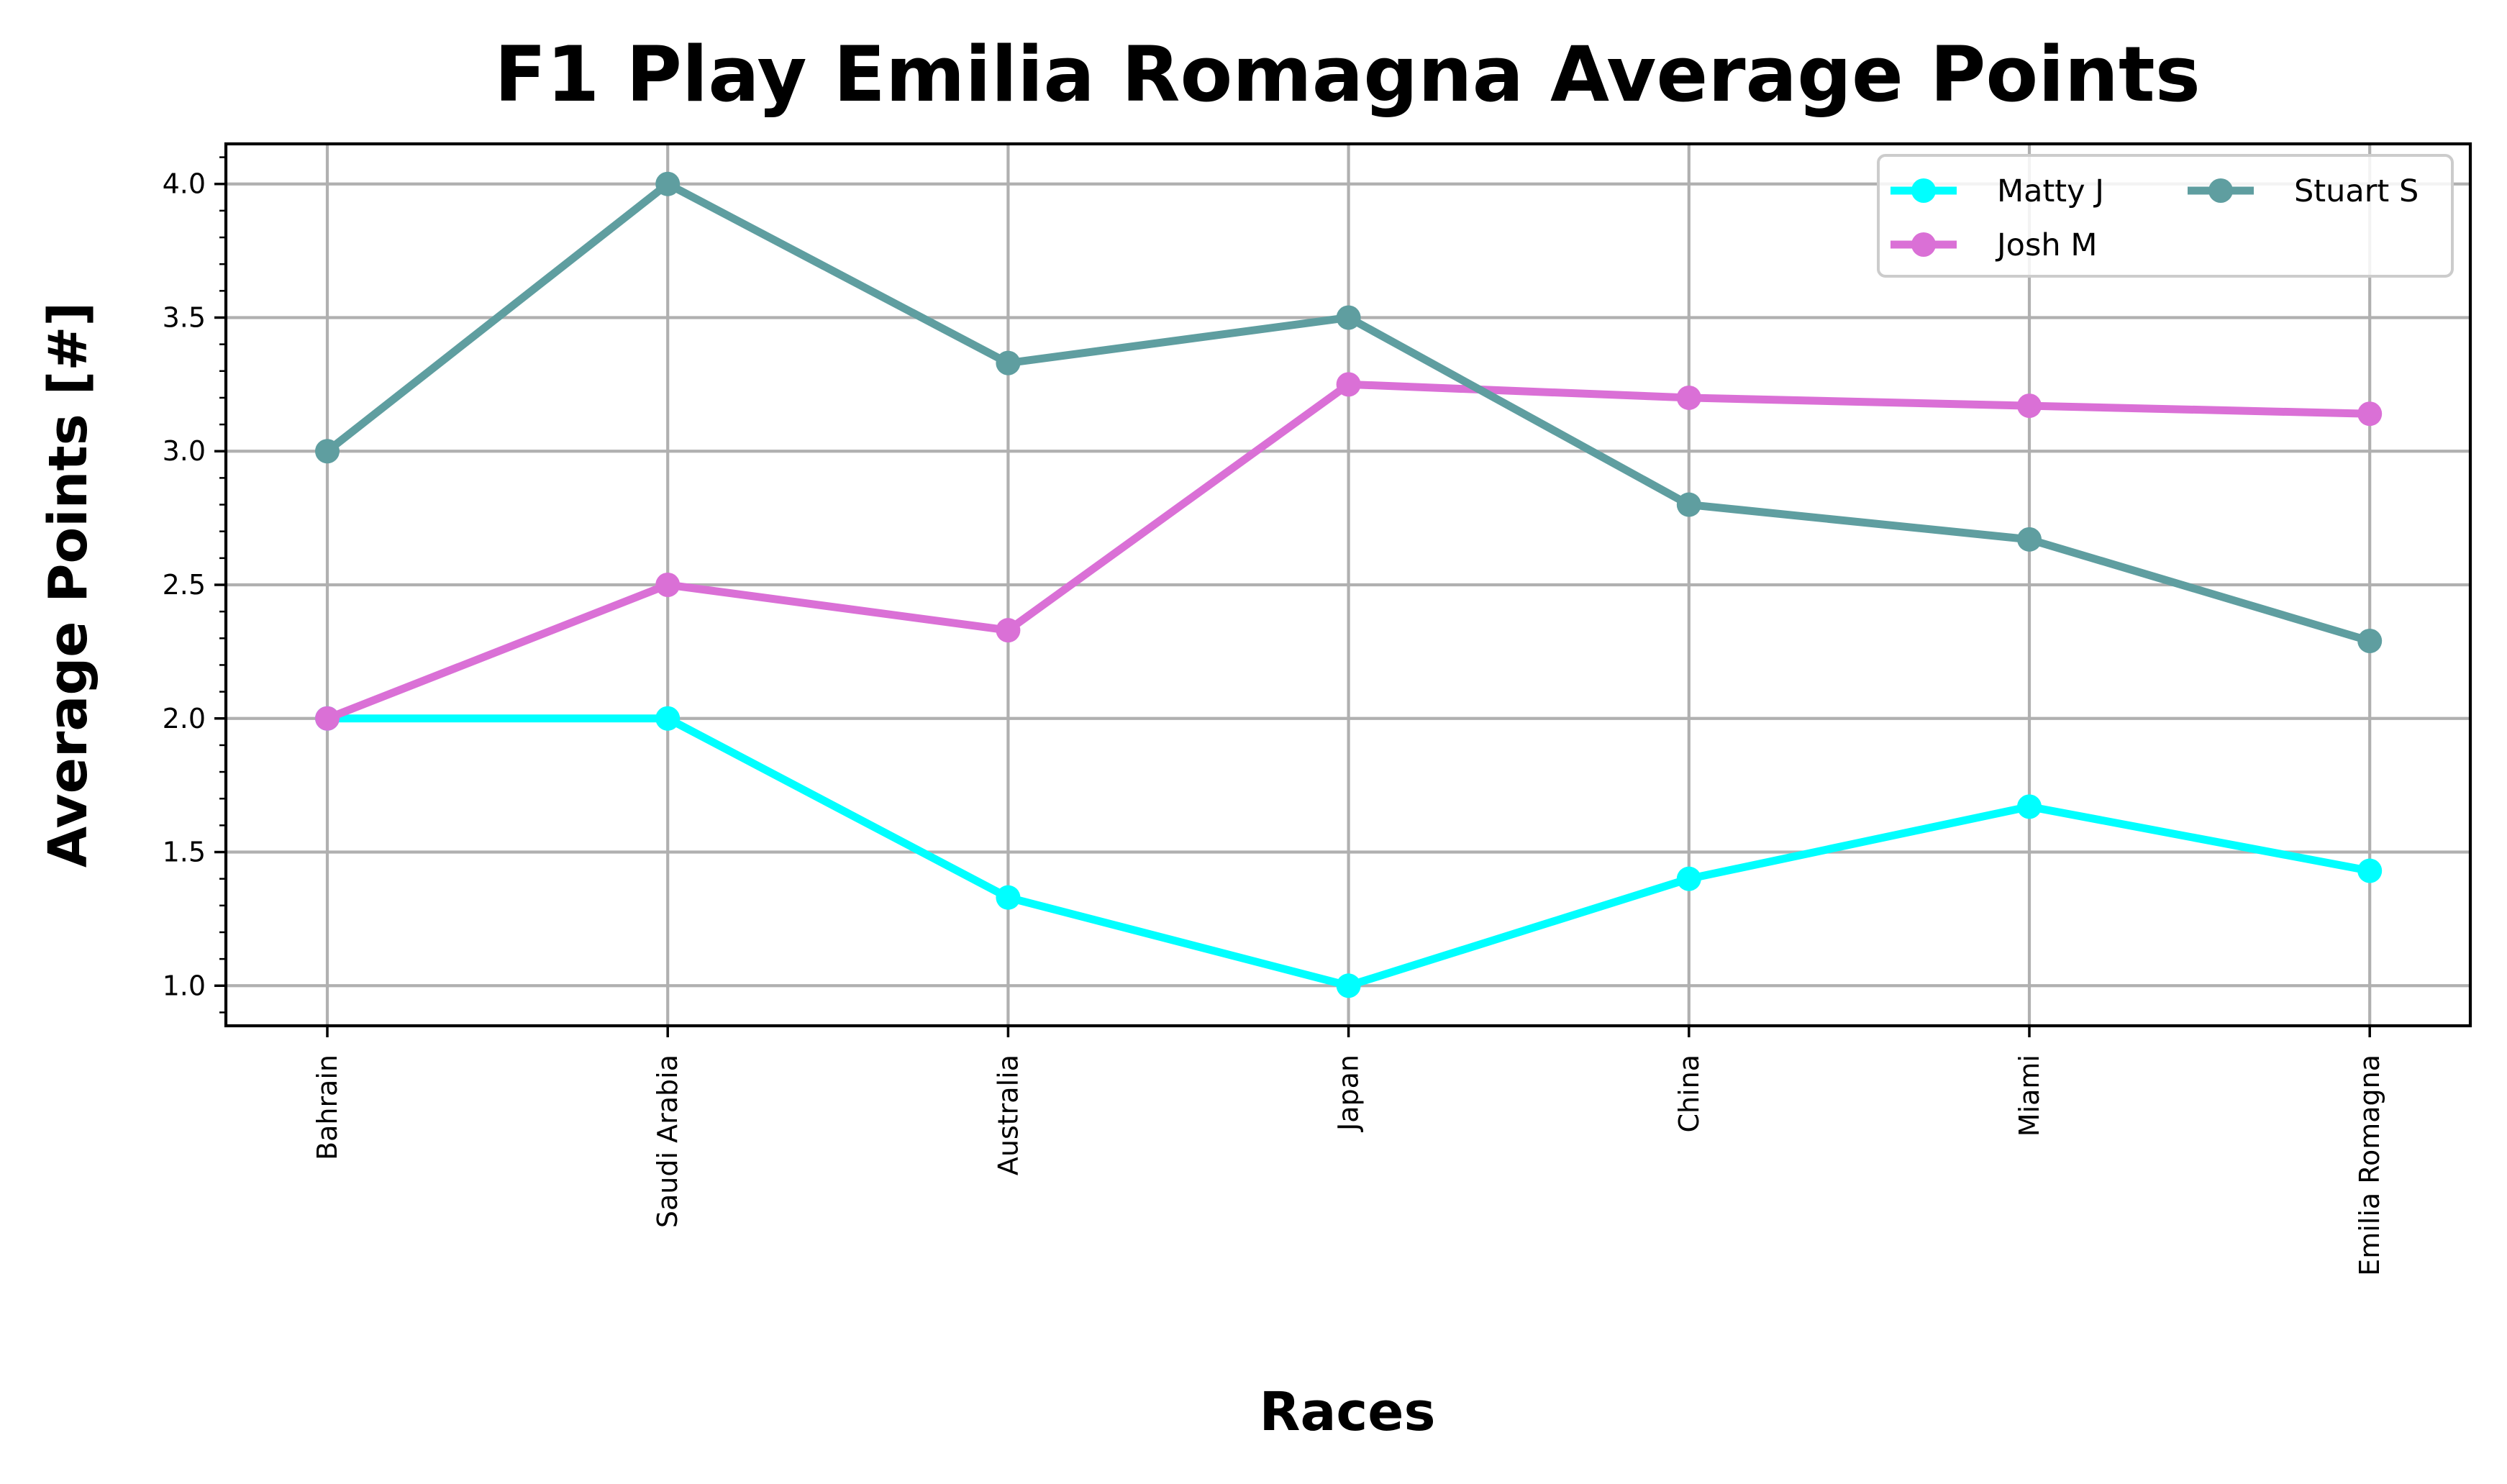 The width and height of the screenshot is (2507, 1484). Describe the element at coordinates (1347, 1412) in the screenshot. I see `x-axis-label: Races` at that location.